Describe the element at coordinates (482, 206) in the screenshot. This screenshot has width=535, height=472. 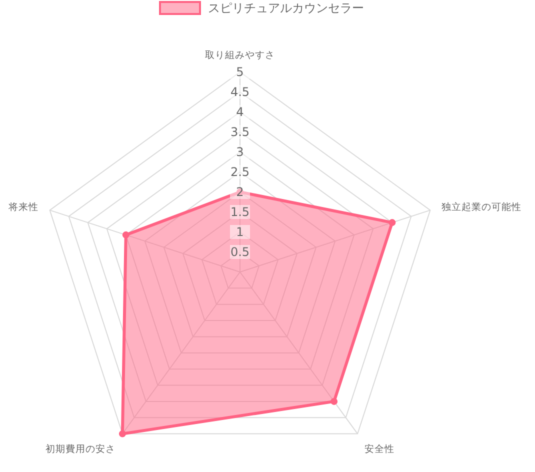
I see `spoke-label: 独立起業の可能性` at that location.